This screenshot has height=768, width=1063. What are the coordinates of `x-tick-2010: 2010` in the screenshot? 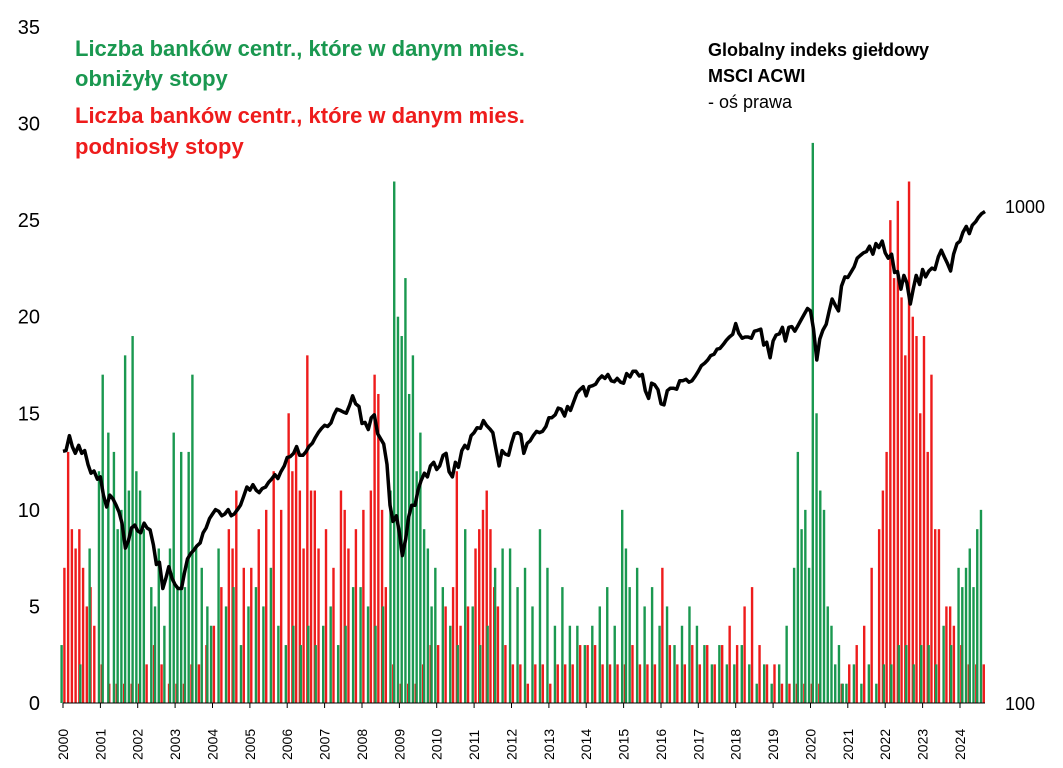 It's located at (437, 744).